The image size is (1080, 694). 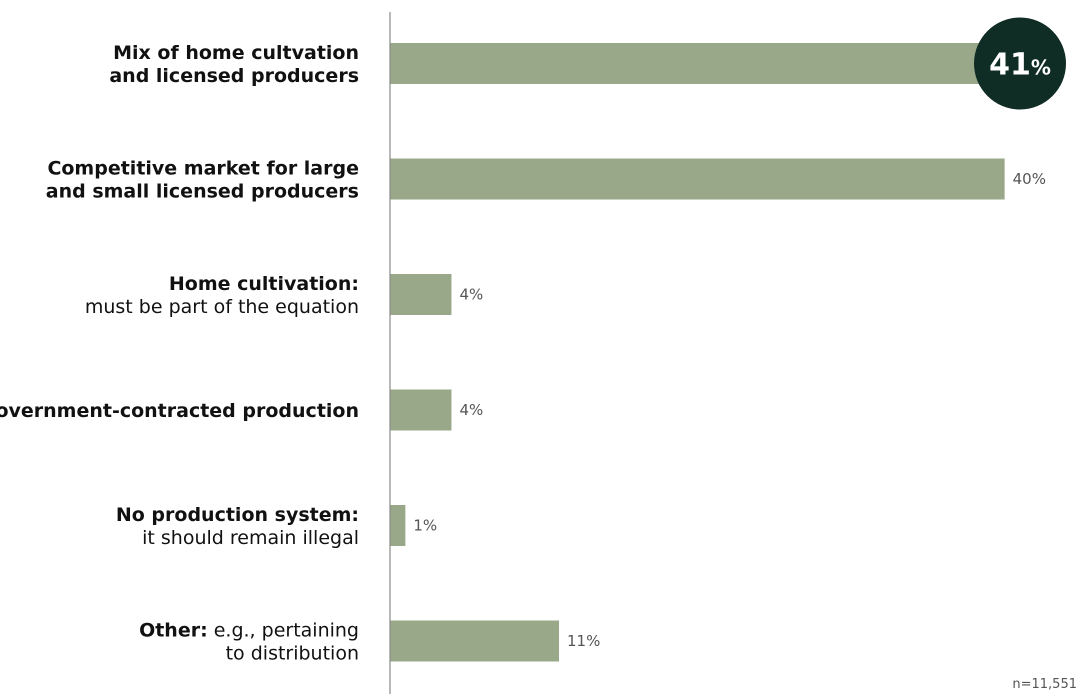 I want to click on highlight-badge-circle, so click(x=1020, y=63).